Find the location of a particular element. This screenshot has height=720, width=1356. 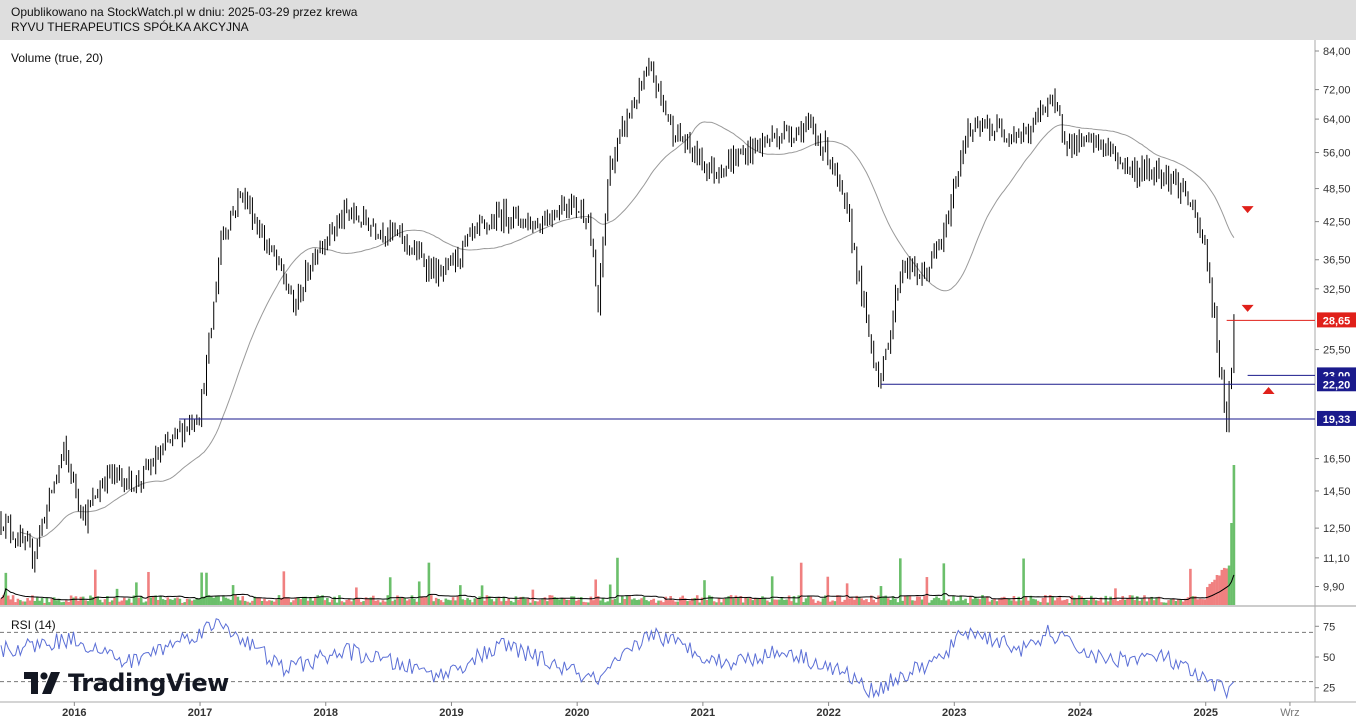

rsi-axis-label: 50 is located at coordinates (1329, 658).